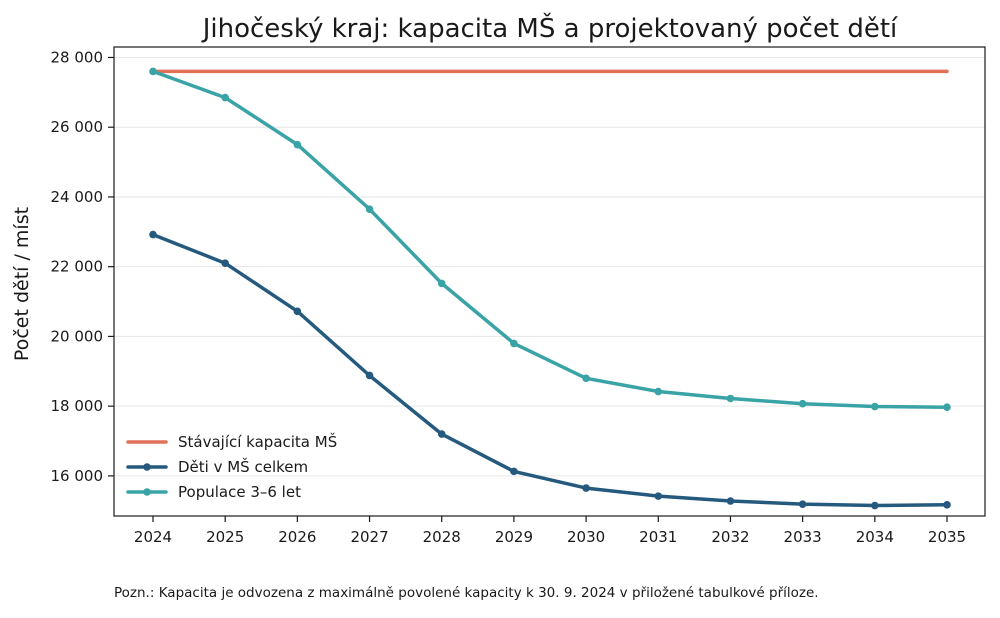 This screenshot has height=618, width=1000. What do you see at coordinates (514, 537) in the screenshot?
I see `x-tick-label: 2029` at bounding box center [514, 537].